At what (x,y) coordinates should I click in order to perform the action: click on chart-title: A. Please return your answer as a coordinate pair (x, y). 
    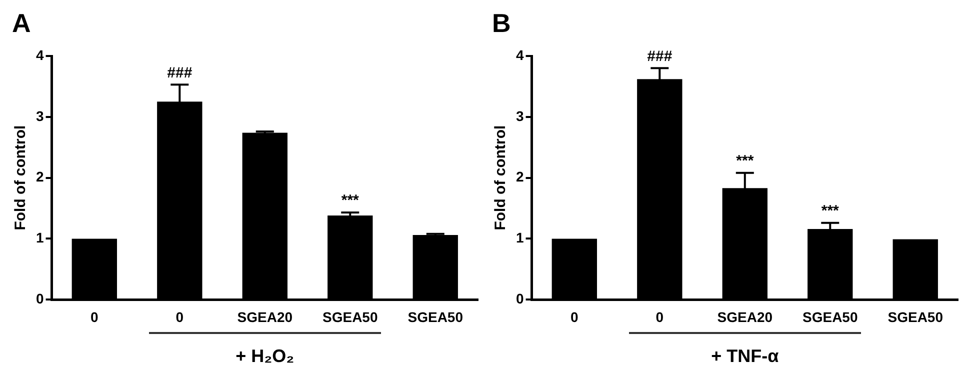
    Looking at the image, I should click on (21, 23).